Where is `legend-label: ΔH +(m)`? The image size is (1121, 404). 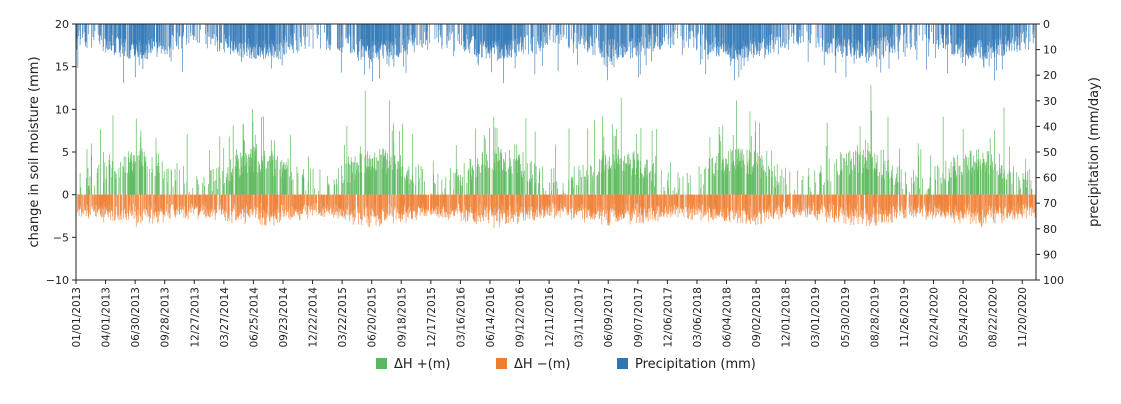
legend-label: ΔH +(m) is located at coordinates (422, 364).